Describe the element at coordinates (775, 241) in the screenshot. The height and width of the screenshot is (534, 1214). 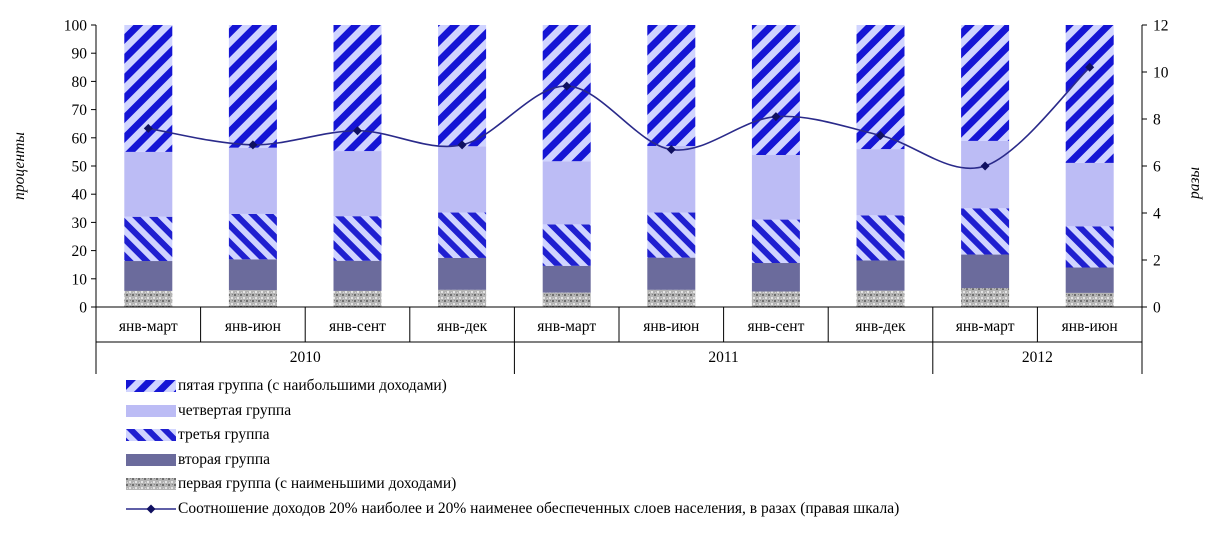
I see `bar-s2-c6` at that location.